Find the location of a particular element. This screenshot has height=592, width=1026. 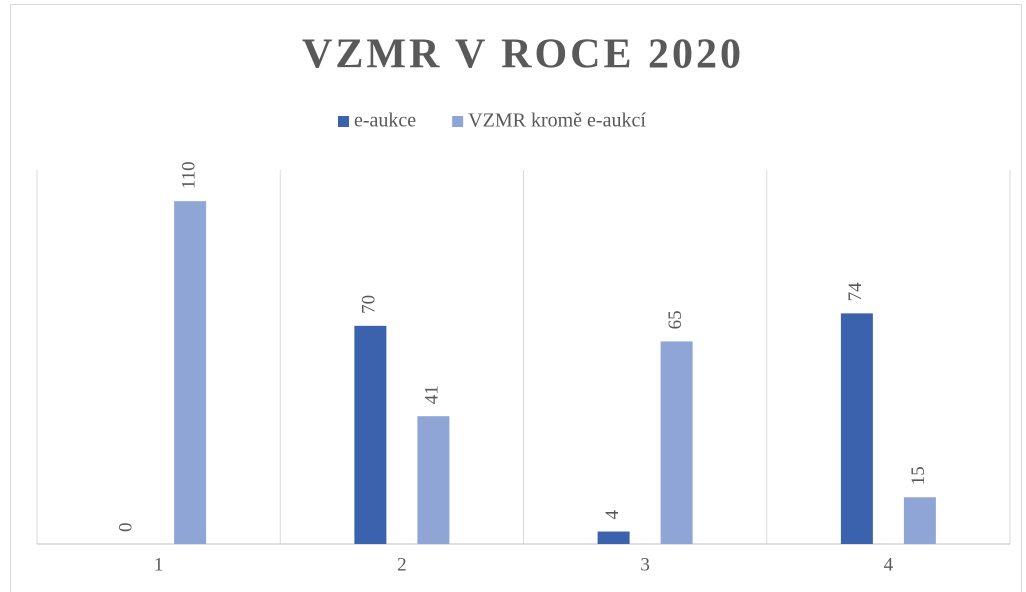

data-label: 110 is located at coordinates (188, 175).